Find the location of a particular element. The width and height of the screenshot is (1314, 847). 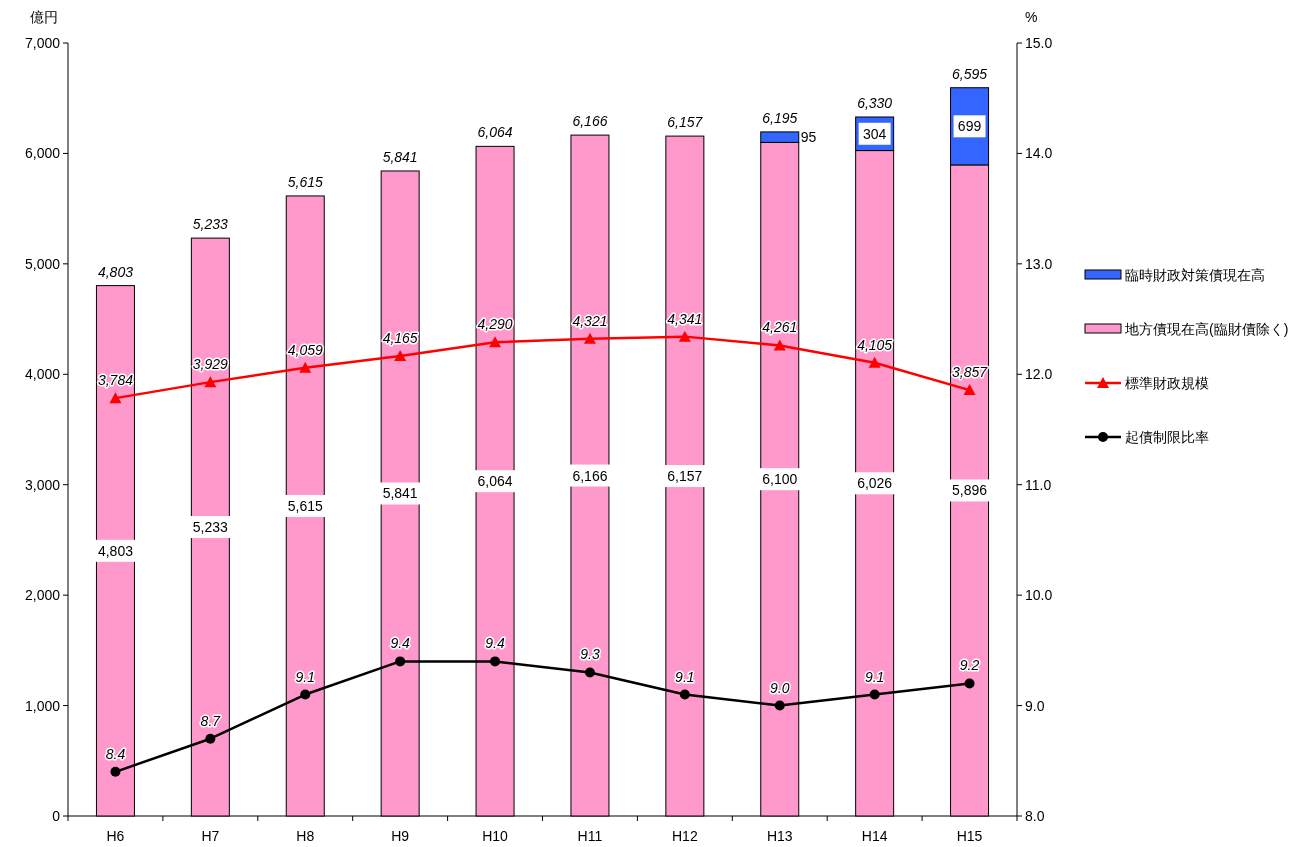

legend-label: 地方債現在高(臨財債除く) is located at coordinates (1206, 329).